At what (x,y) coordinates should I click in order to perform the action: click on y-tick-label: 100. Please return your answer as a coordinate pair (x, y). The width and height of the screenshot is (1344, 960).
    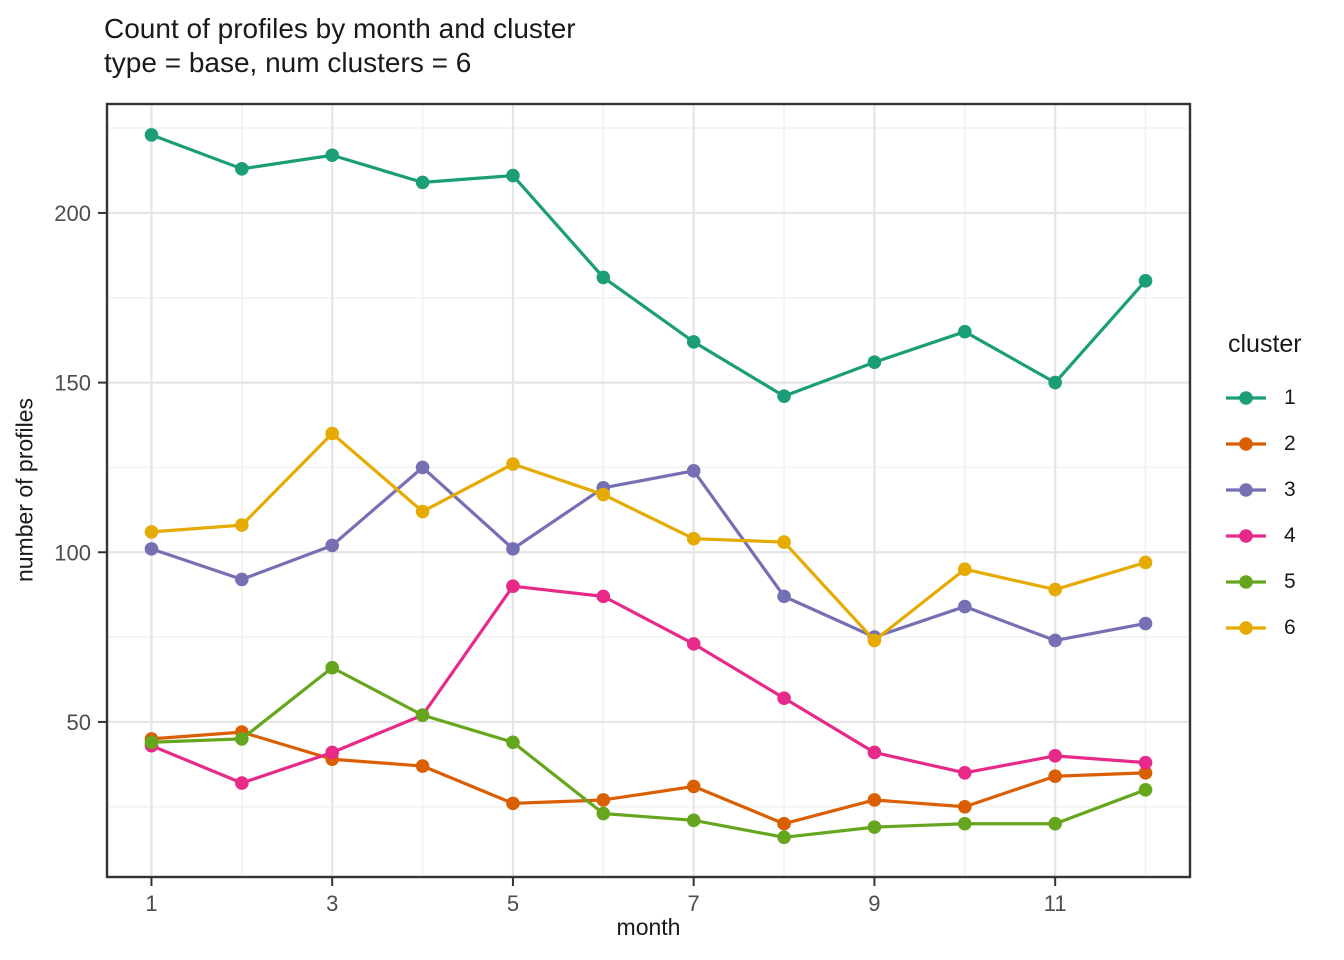
    Looking at the image, I should click on (72, 552).